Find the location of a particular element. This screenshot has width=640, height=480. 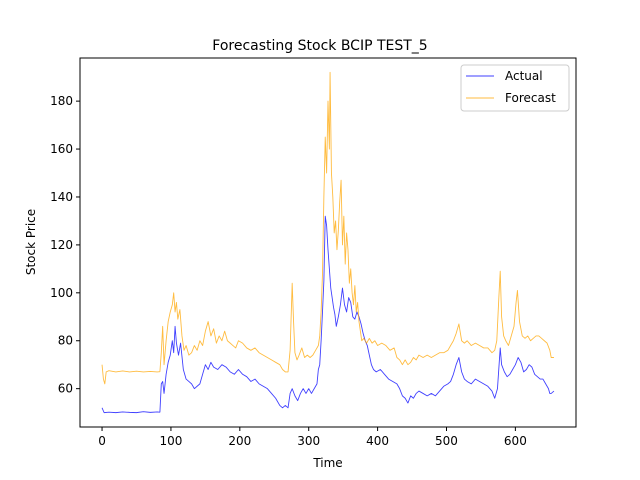

legend-label-forecast: Forecast is located at coordinates (530, 98).